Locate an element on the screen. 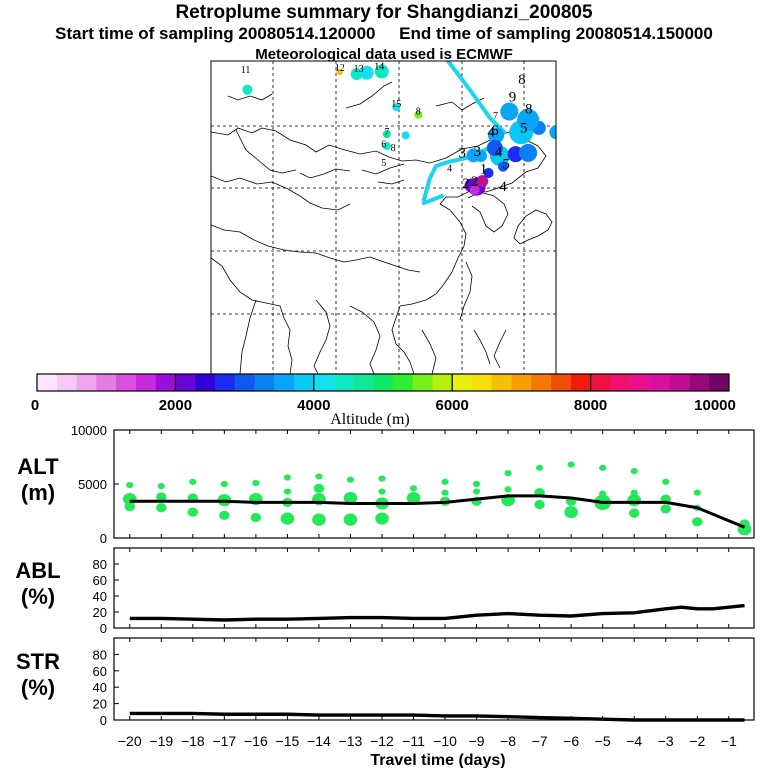  x-tick-label: −14 is located at coordinates (319, 741).